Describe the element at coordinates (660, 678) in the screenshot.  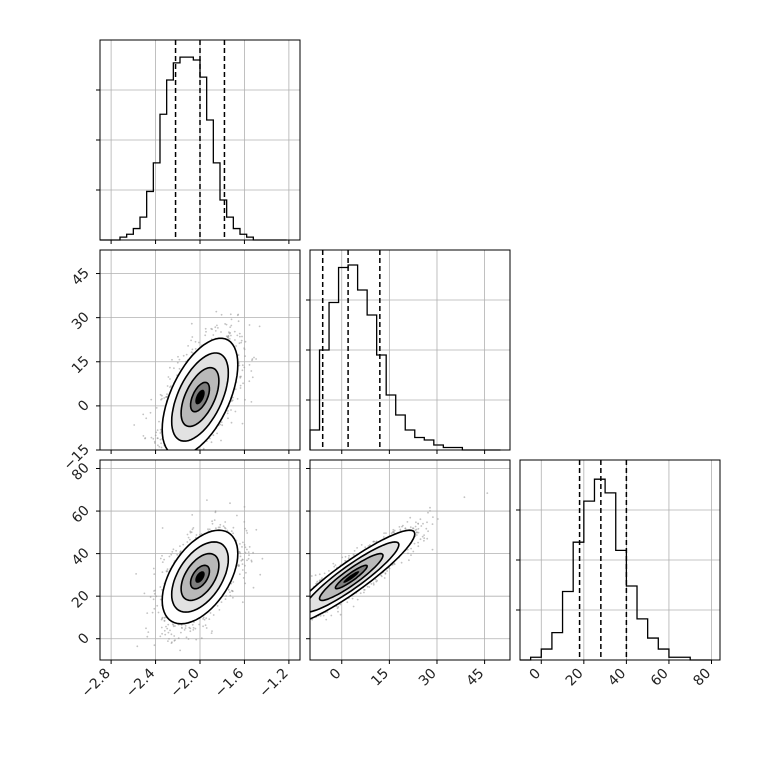
I see `p3-xtick-label: 60` at that location.